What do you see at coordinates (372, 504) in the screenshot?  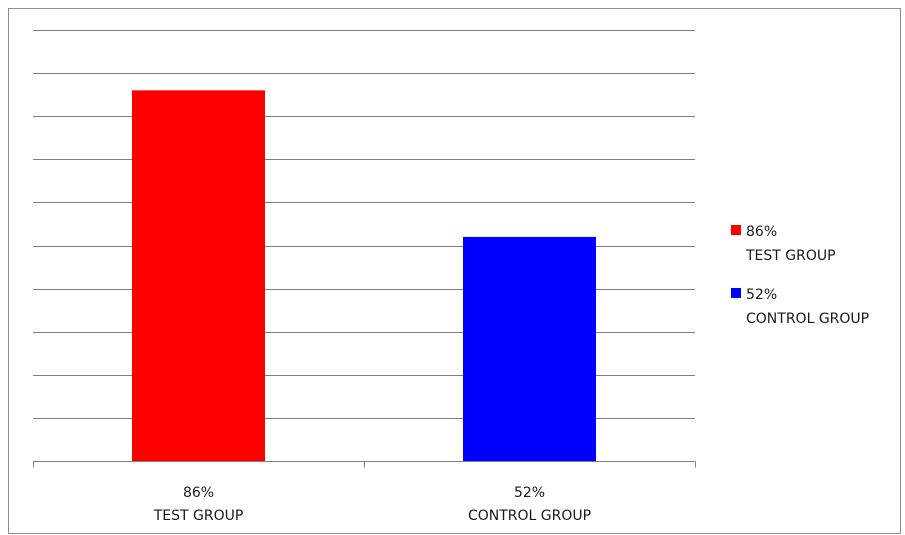 I see `x-tick-labels: 86% TEST GROUP 52% CONTROL GROUP` at bounding box center [372, 504].